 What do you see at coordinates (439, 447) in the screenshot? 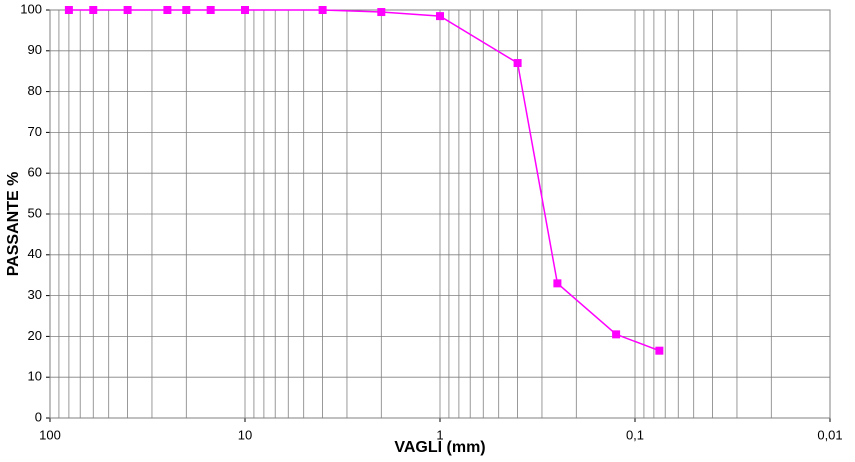
I see `x-axis-title: VAGLI (mm)` at bounding box center [439, 447].